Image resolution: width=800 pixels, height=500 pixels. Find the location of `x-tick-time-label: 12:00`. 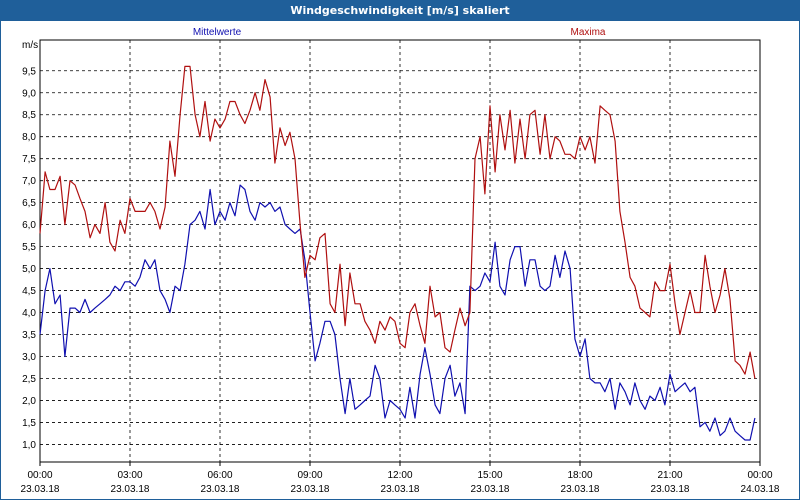

x-tick-time-label: 12:00 is located at coordinates (399, 475).